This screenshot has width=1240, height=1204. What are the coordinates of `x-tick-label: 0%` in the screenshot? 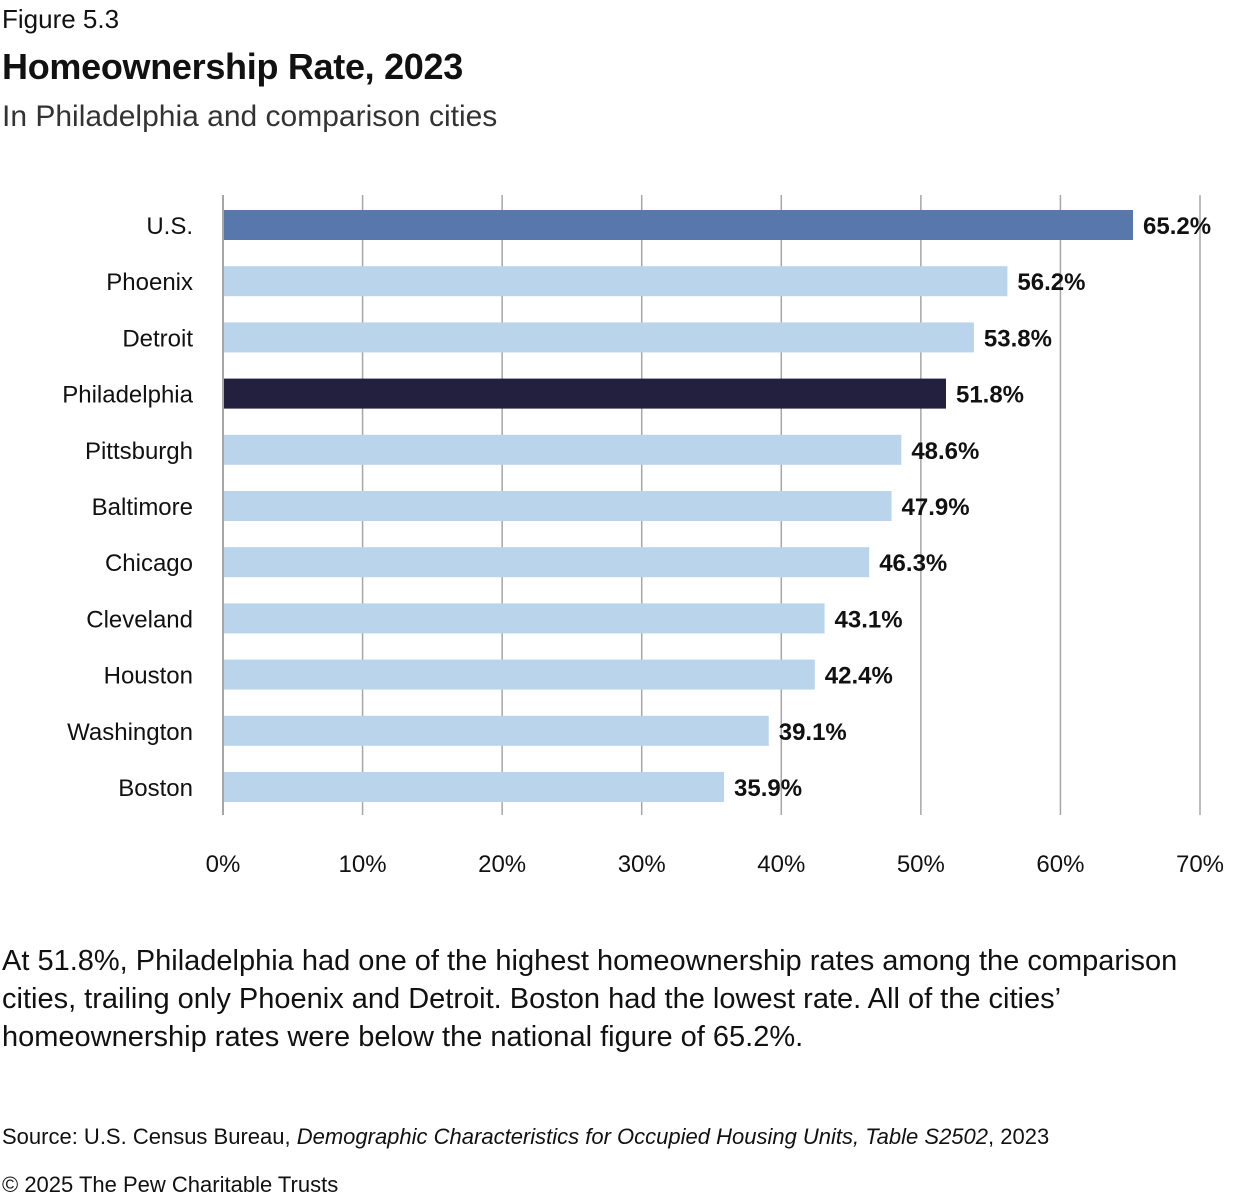 It's located at (223, 864).